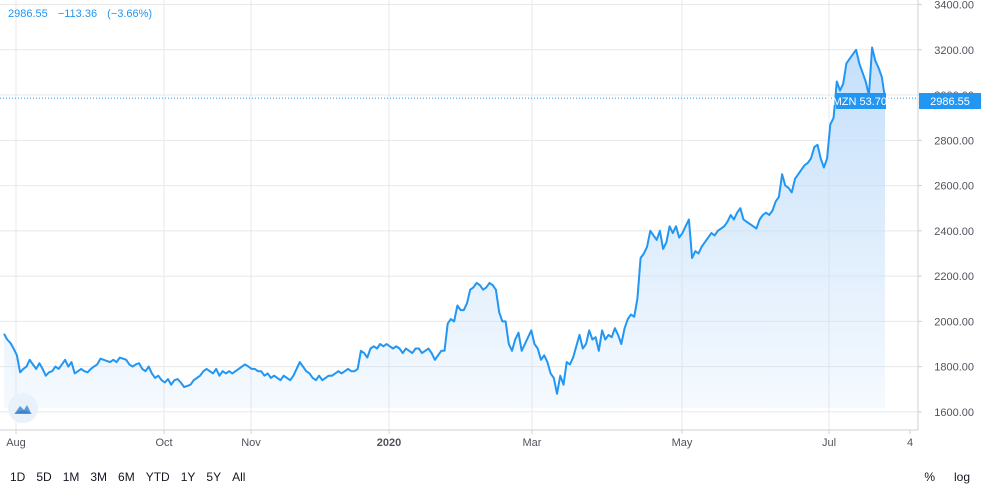 The height and width of the screenshot is (497, 981). Describe the element at coordinates (954, 322) in the screenshot. I see `y-tick-label: 2000.00` at that location.